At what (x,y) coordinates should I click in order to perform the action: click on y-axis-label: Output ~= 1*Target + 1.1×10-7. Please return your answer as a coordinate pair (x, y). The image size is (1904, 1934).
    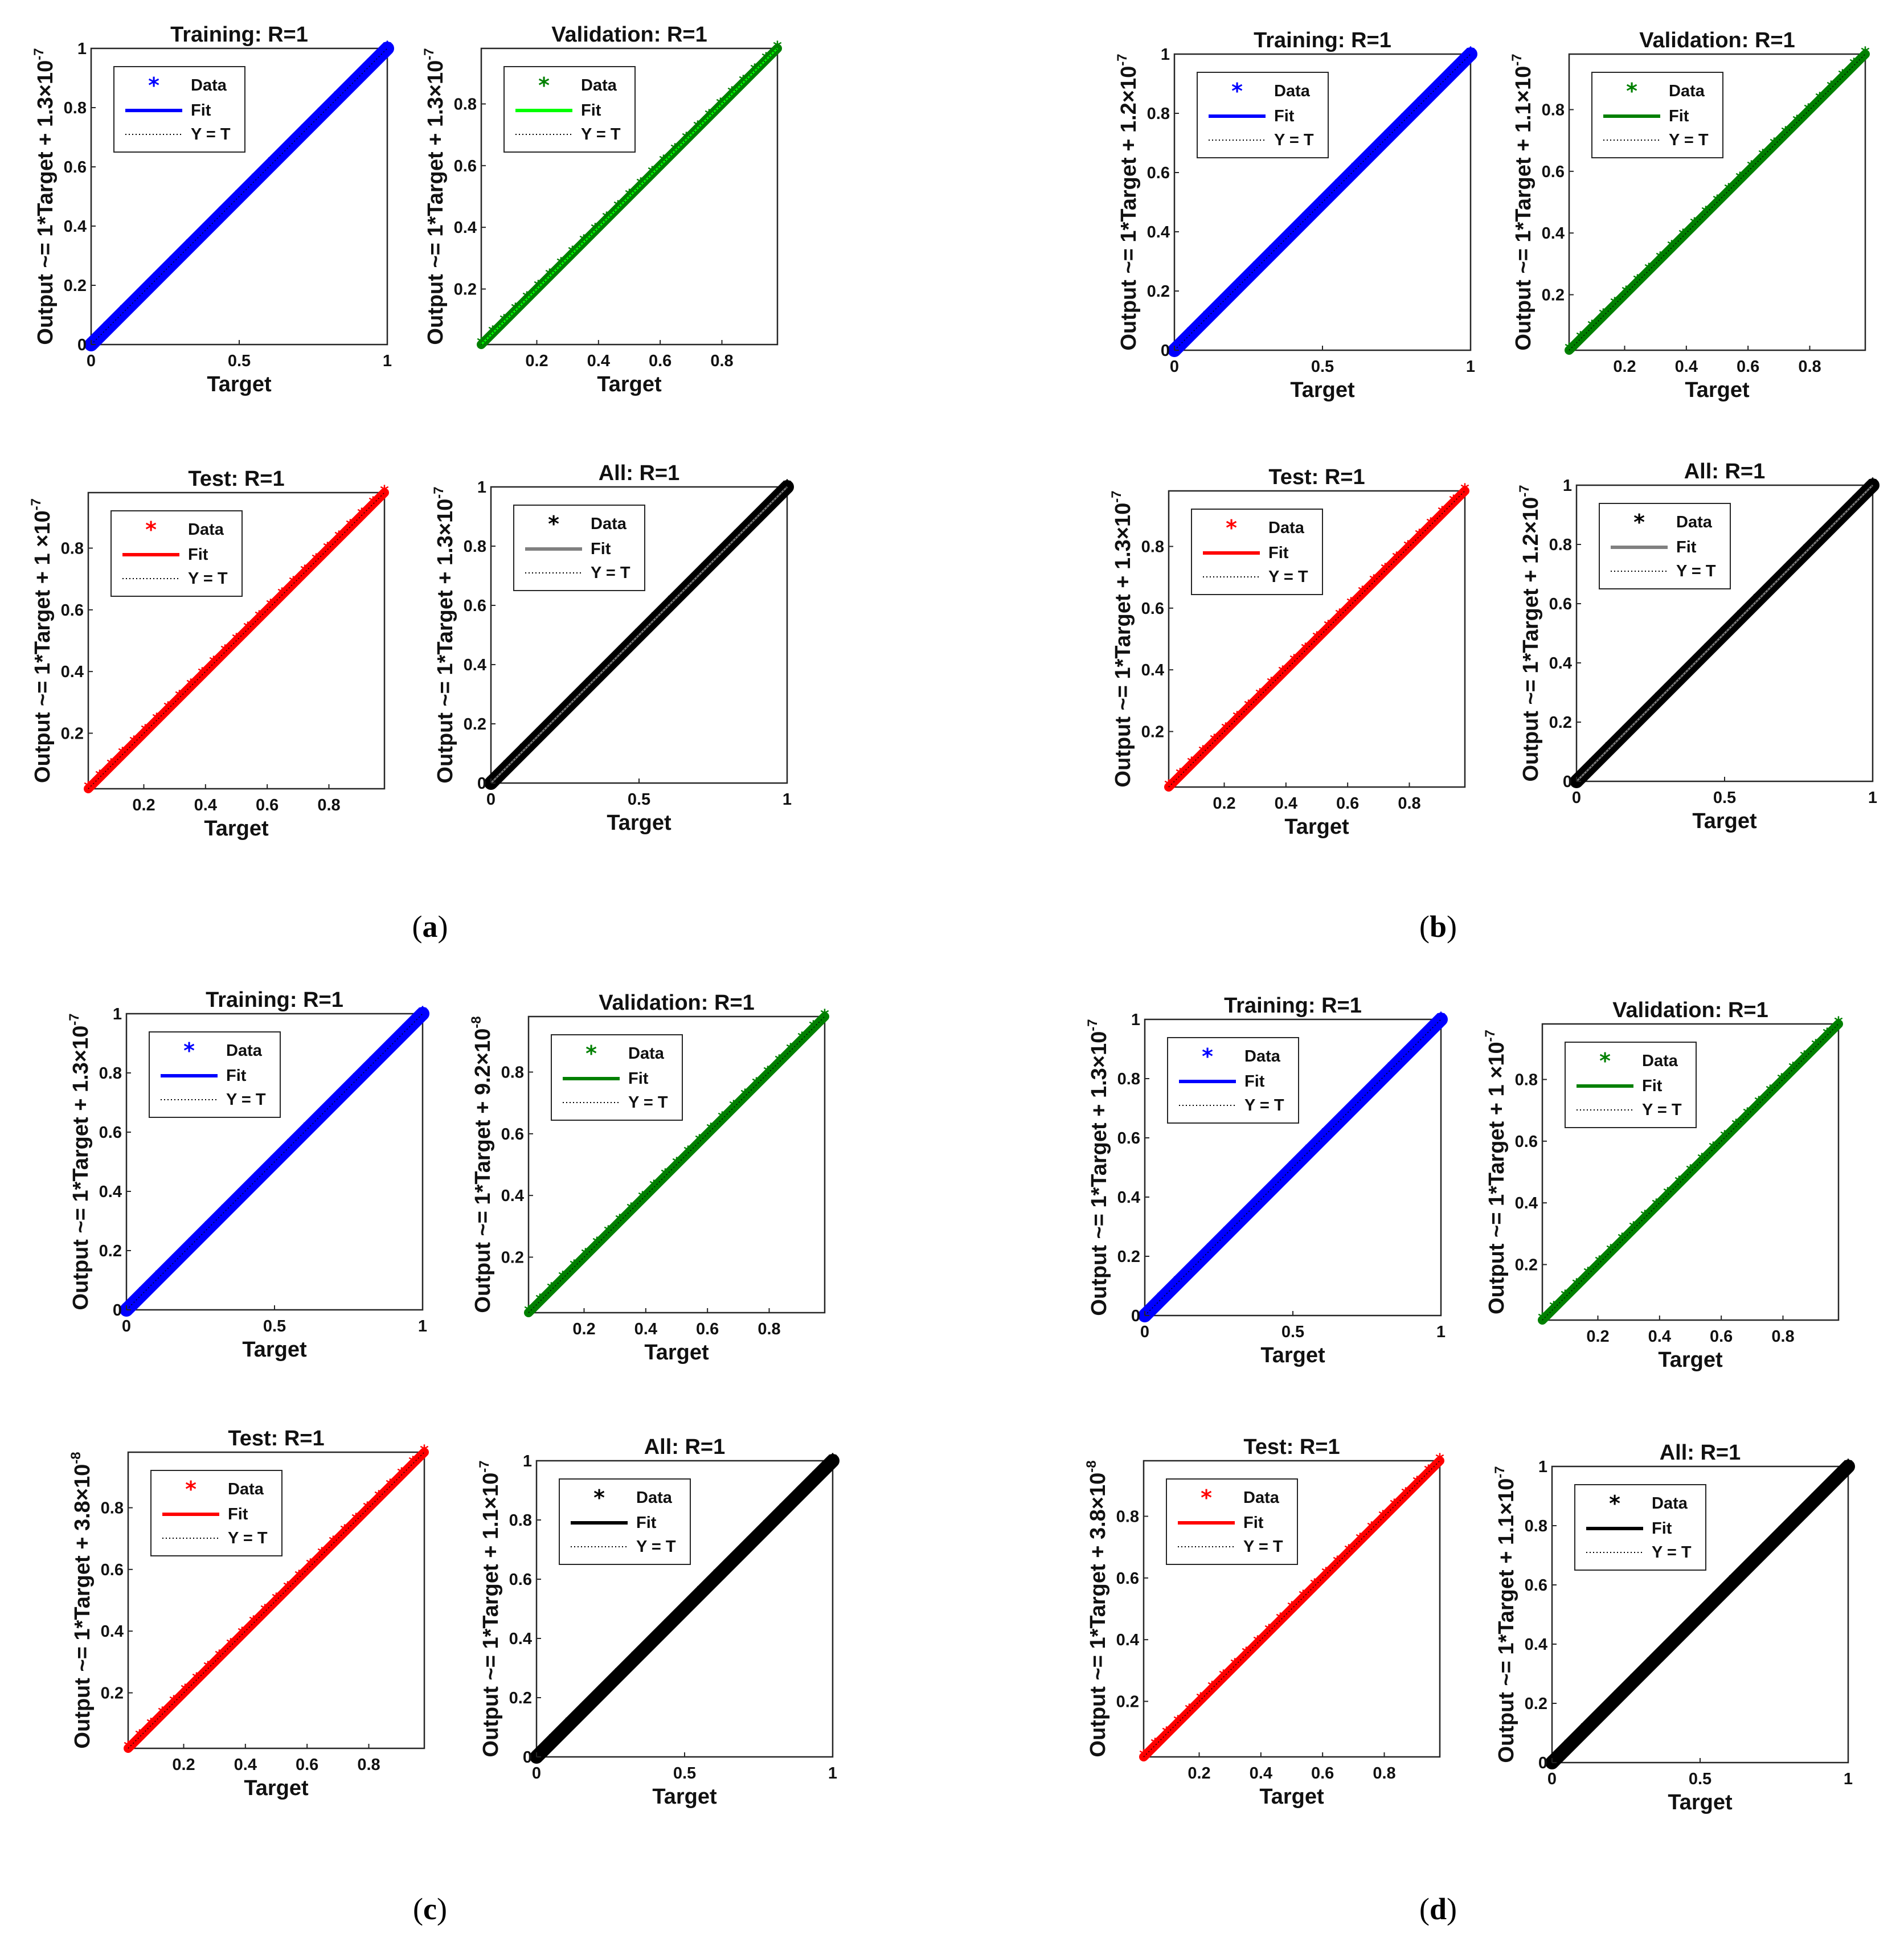
    Looking at the image, I should click on (490, 1608).